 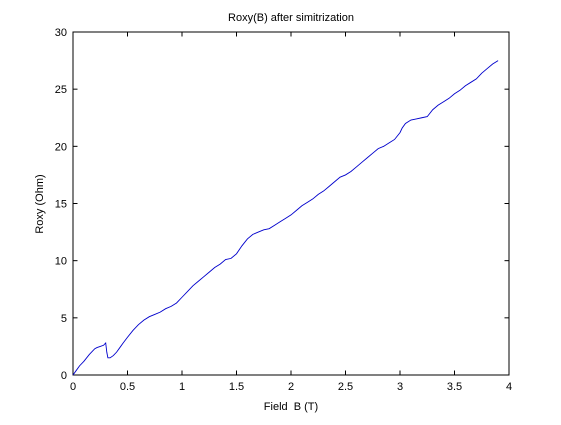 What do you see at coordinates (61, 205) in the screenshot?
I see `y-tick-label: 15` at bounding box center [61, 205].